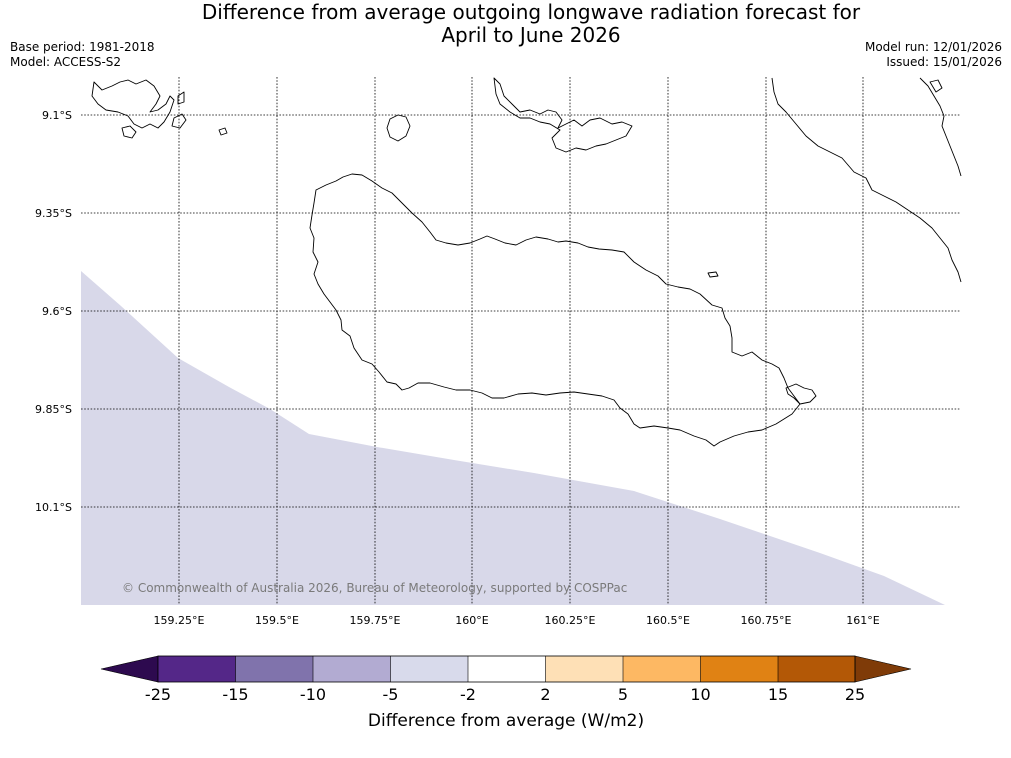 The image size is (1011, 758). Describe the element at coordinates (133, 104) in the screenshot. I see `coastline-northwest-islands` at that location.